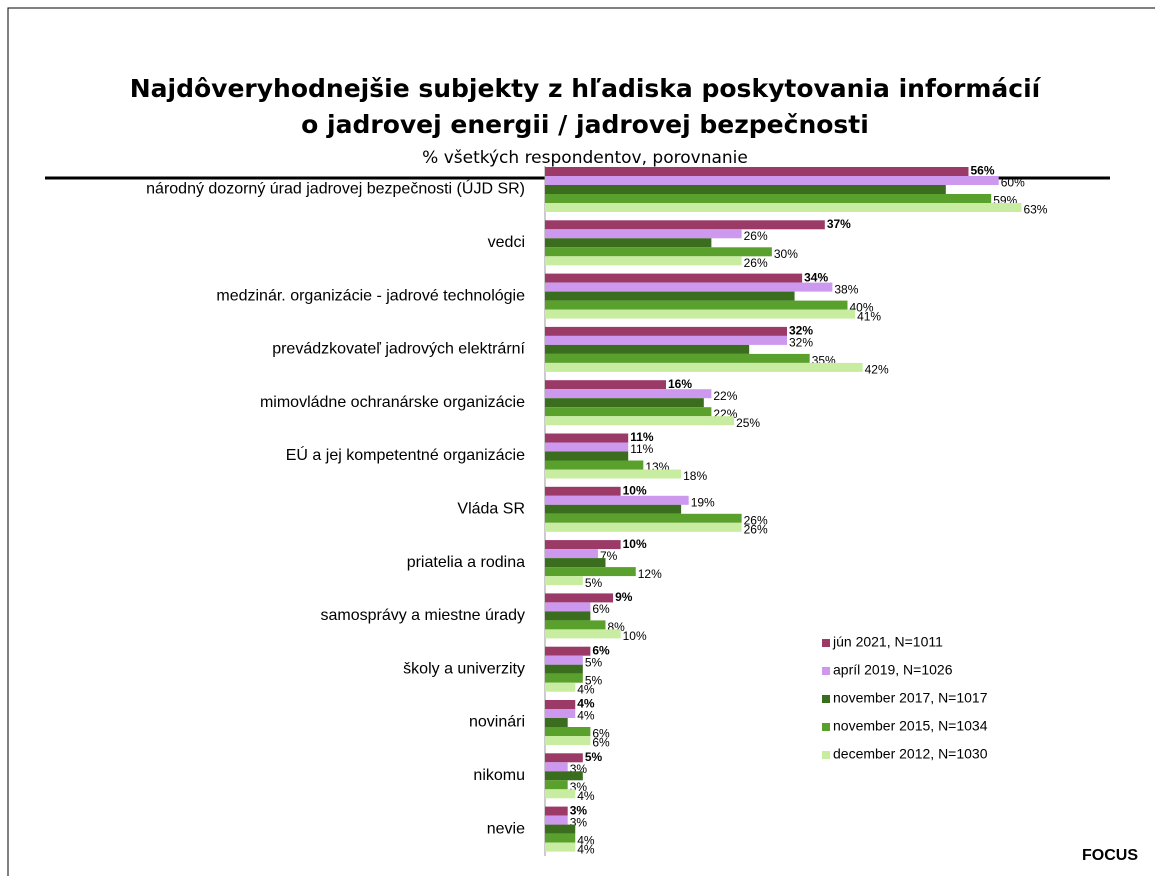 Image resolution: width=1155 pixels, height=876 pixels. I want to click on legend-label: apríl 2019, N=1026, so click(893, 670).